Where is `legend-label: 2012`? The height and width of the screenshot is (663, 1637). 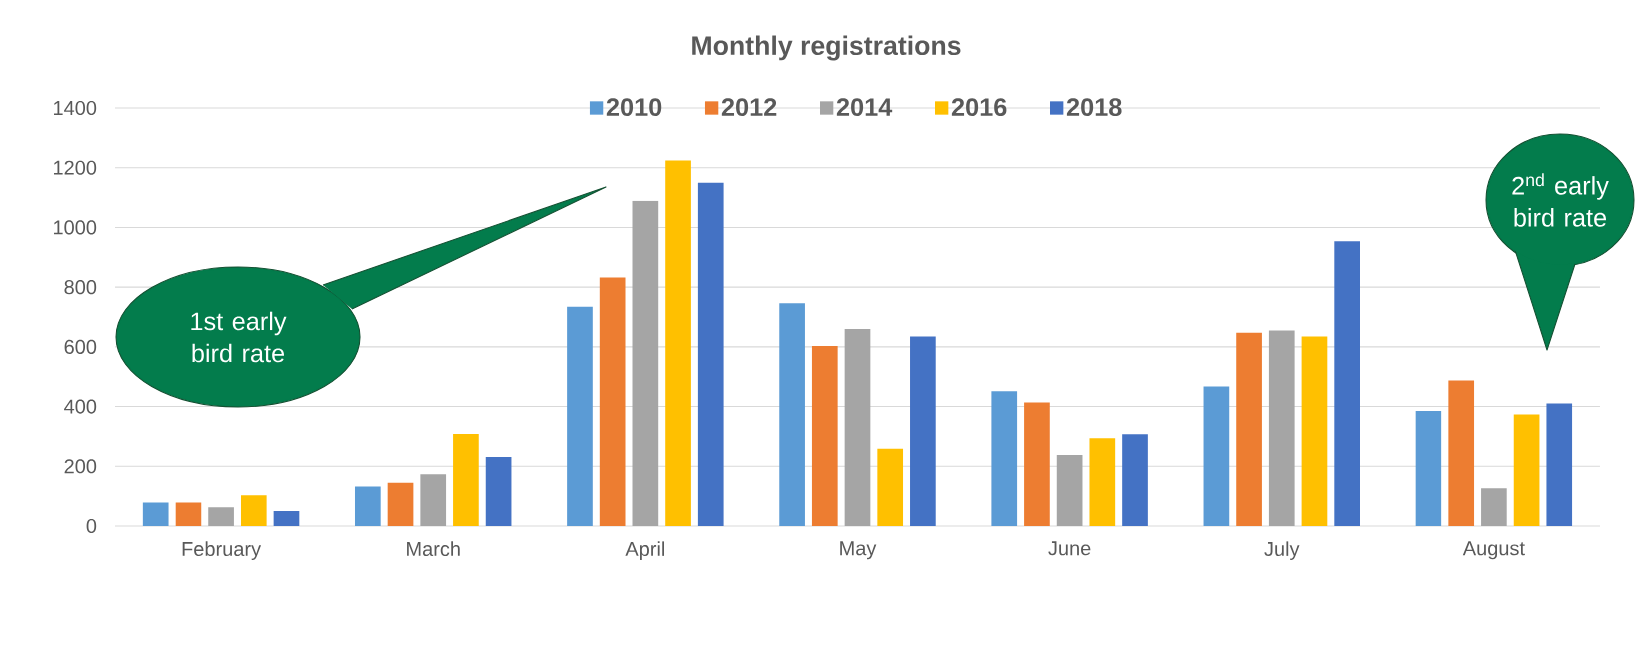 legend-label: 2012 is located at coordinates (749, 107).